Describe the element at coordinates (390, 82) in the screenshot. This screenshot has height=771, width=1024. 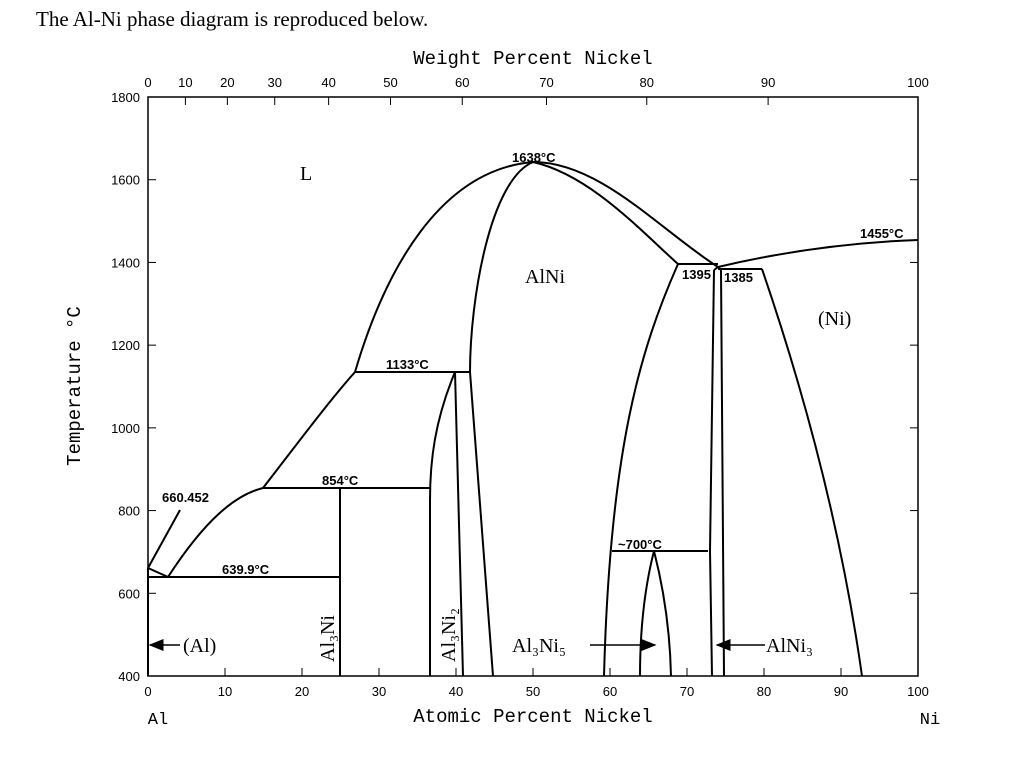
I see `top-tick-label: 50` at that location.